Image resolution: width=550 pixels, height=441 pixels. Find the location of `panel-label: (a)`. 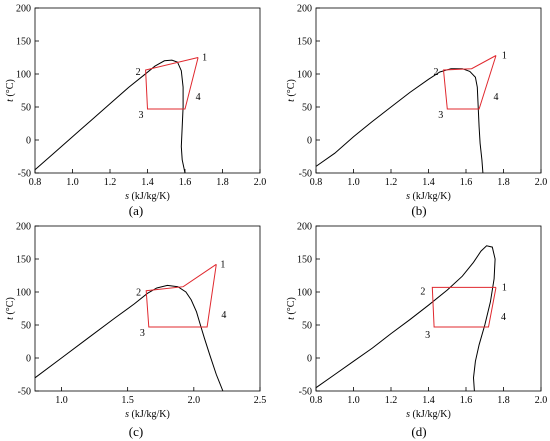

panel-label: (a) is located at coordinates (136, 210).